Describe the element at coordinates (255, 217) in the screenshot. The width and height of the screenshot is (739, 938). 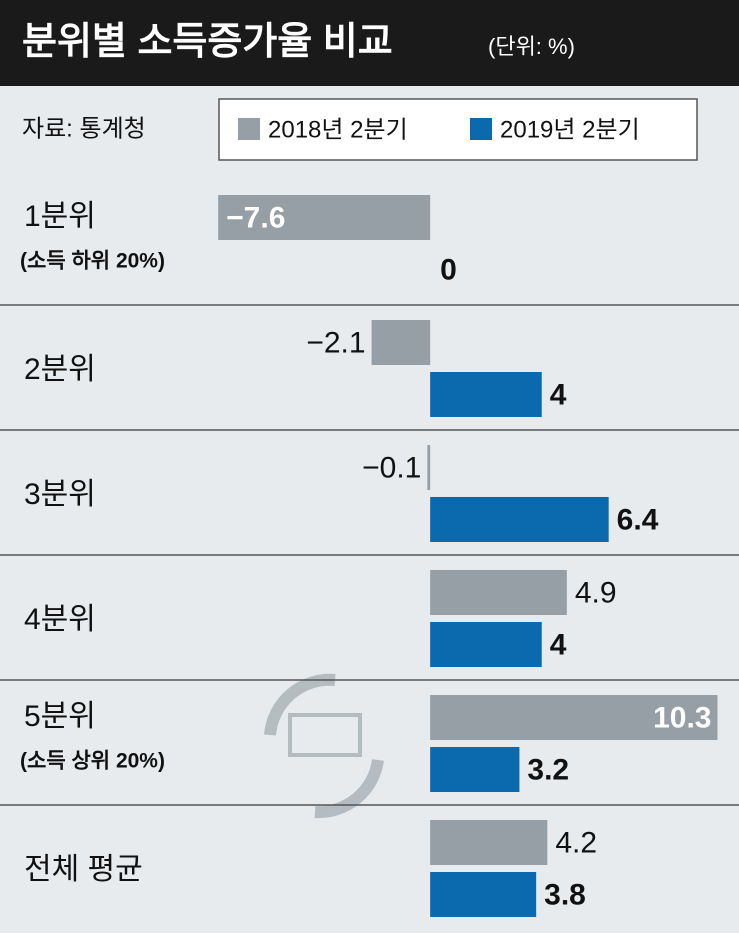
I see `value-label: −7.6` at that location.